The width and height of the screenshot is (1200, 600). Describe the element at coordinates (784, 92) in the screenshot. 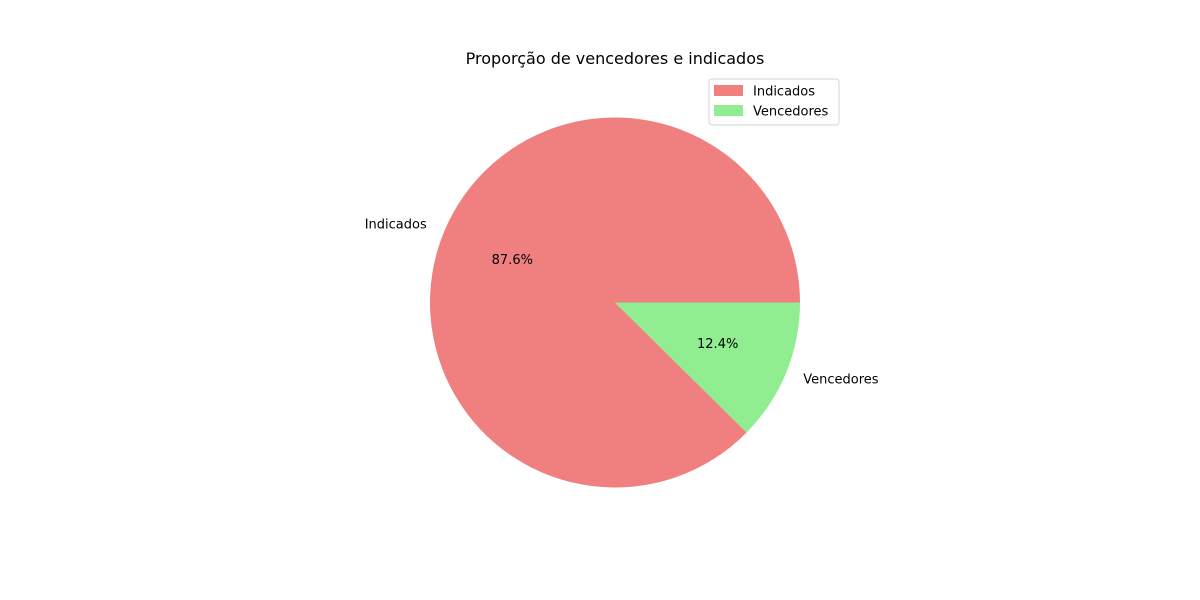

I see `legend-label-indicados: Indicados` at that location.